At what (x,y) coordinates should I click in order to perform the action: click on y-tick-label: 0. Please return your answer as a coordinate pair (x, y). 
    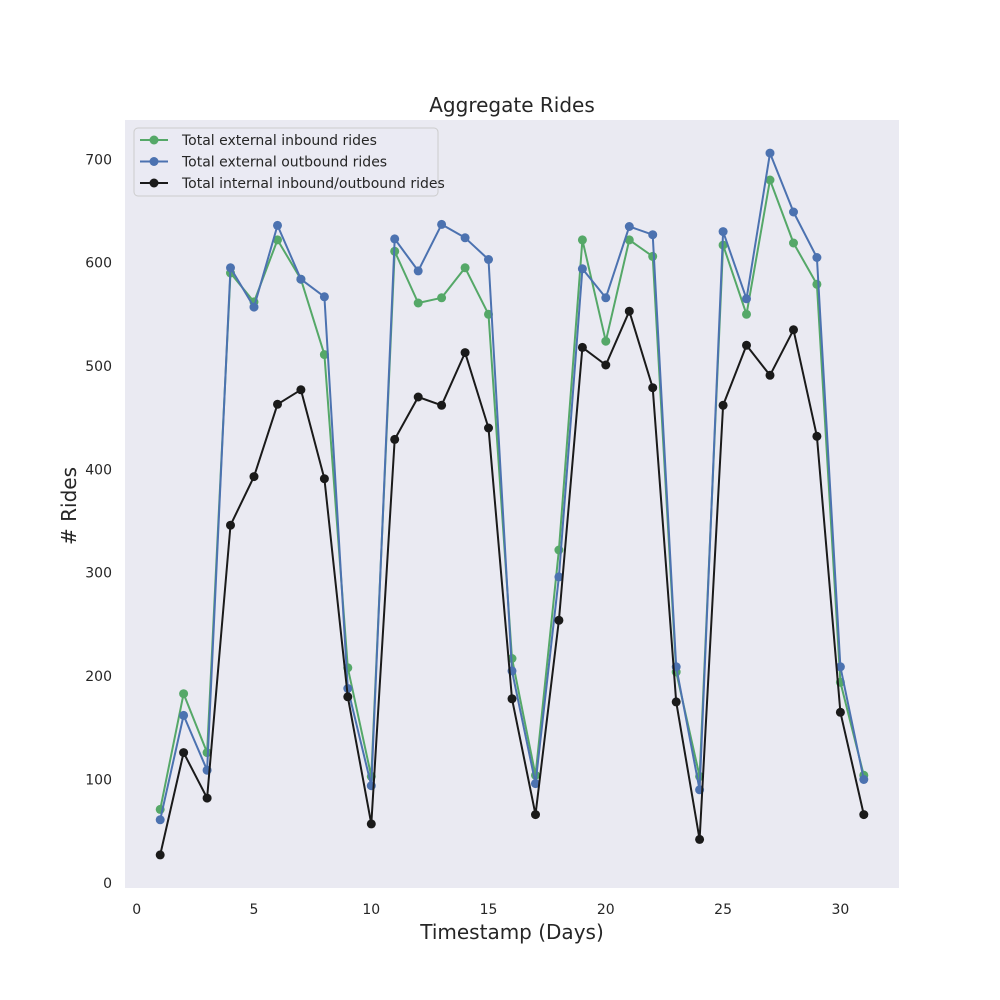
    Looking at the image, I should click on (107, 884).